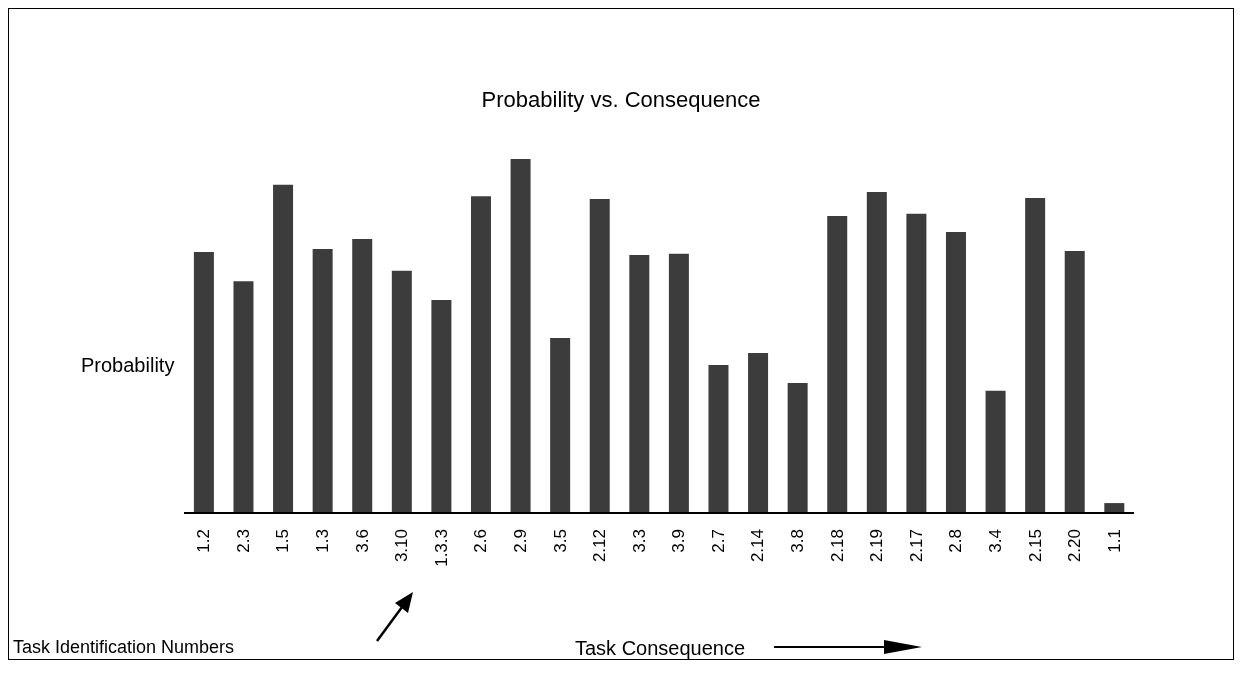 The height and width of the screenshot is (673, 1242). I want to click on x-tick-label: 3.3, so click(639, 541).